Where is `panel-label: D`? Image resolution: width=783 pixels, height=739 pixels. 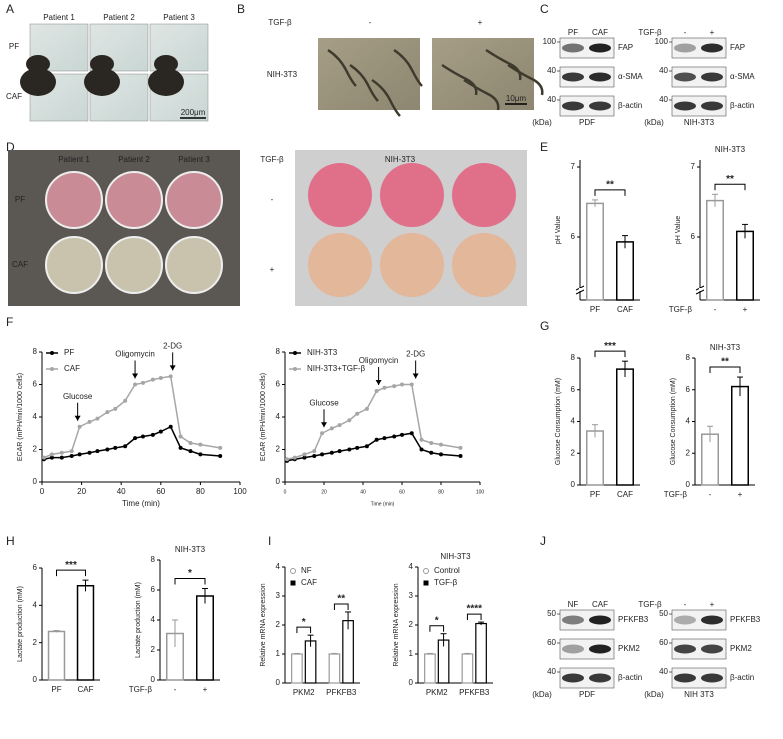 panel-label: D is located at coordinates (10, 147).